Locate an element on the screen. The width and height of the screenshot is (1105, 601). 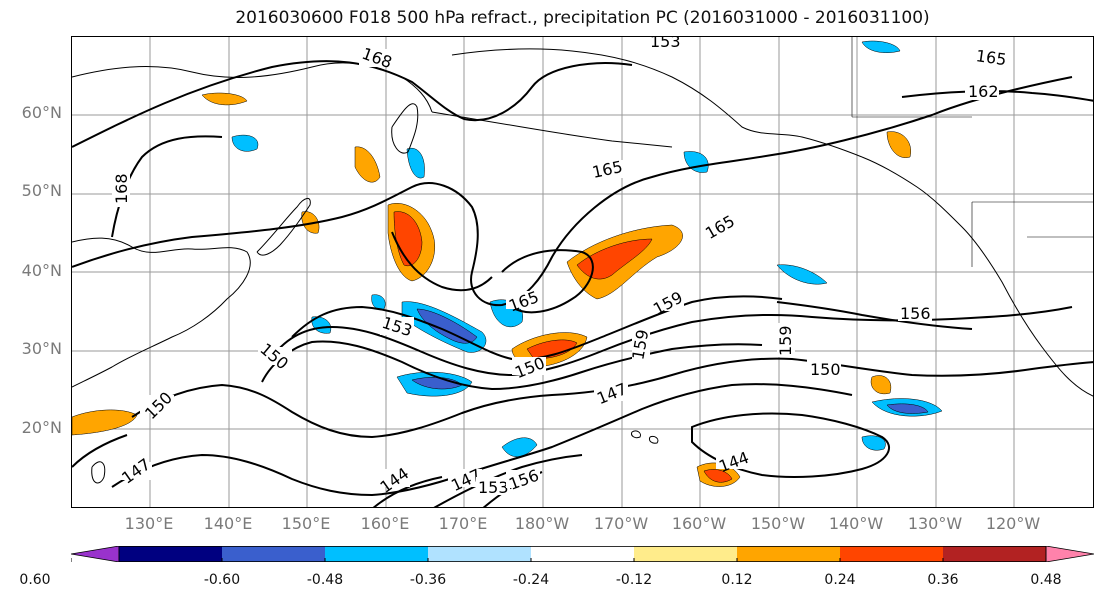
lon-label-130e: 130°E is located at coordinates (149, 523).